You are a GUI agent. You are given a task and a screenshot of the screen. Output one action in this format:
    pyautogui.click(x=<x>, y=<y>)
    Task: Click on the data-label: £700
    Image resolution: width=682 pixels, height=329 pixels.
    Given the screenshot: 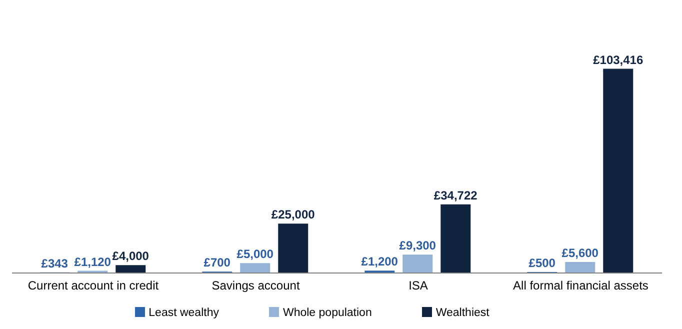 What is the action you would take?
    pyautogui.click(x=217, y=263)
    